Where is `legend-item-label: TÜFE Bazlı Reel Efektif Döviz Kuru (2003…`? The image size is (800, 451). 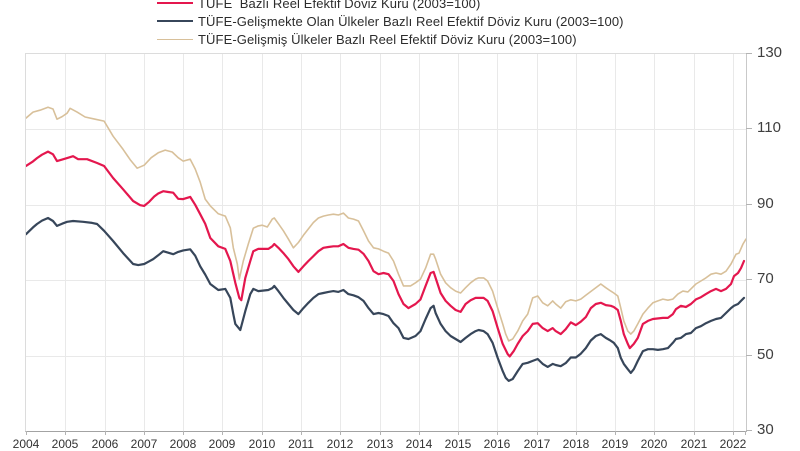
legend-item-label: TÜFE Bazlı Reel Efektif Döviz Kuru (2003… is located at coordinates (339, 5).